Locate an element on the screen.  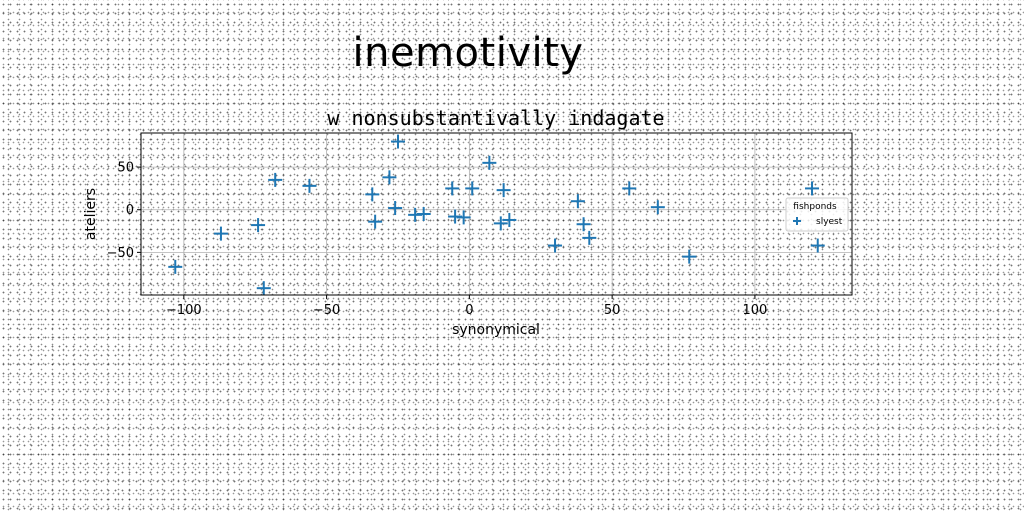
x-tick-label: −50 is located at coordinates (326, 310).